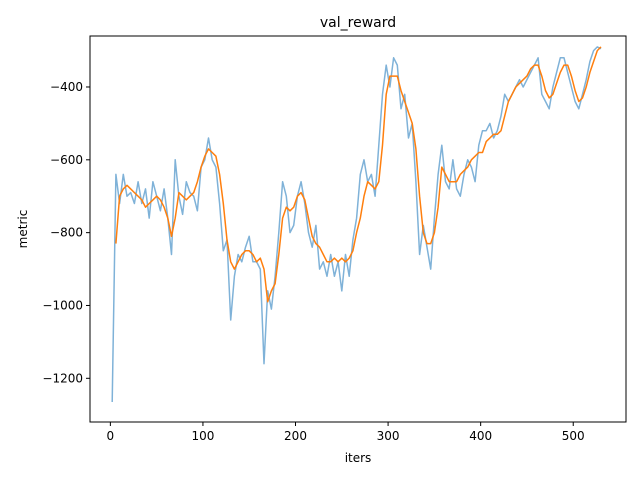 The width and height of the screenshot is (640, 480). Describe the element at coordinates (358, 23) in the screenshot. I see `chart-title: val_reward` at that location.